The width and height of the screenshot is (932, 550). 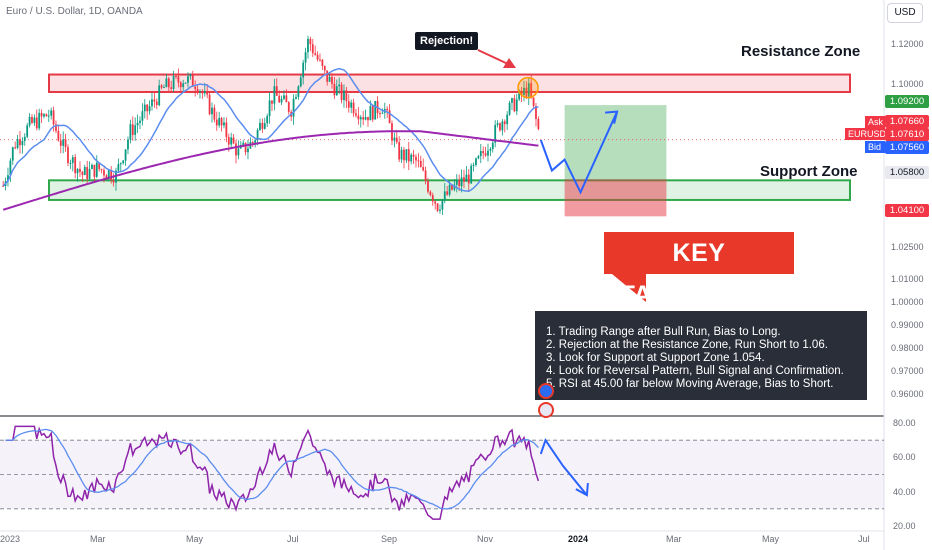 What do you see at coordinates (509, 63) in the screenshot?
I see `rejection-arrowhead` at bounding box center [509, 63].